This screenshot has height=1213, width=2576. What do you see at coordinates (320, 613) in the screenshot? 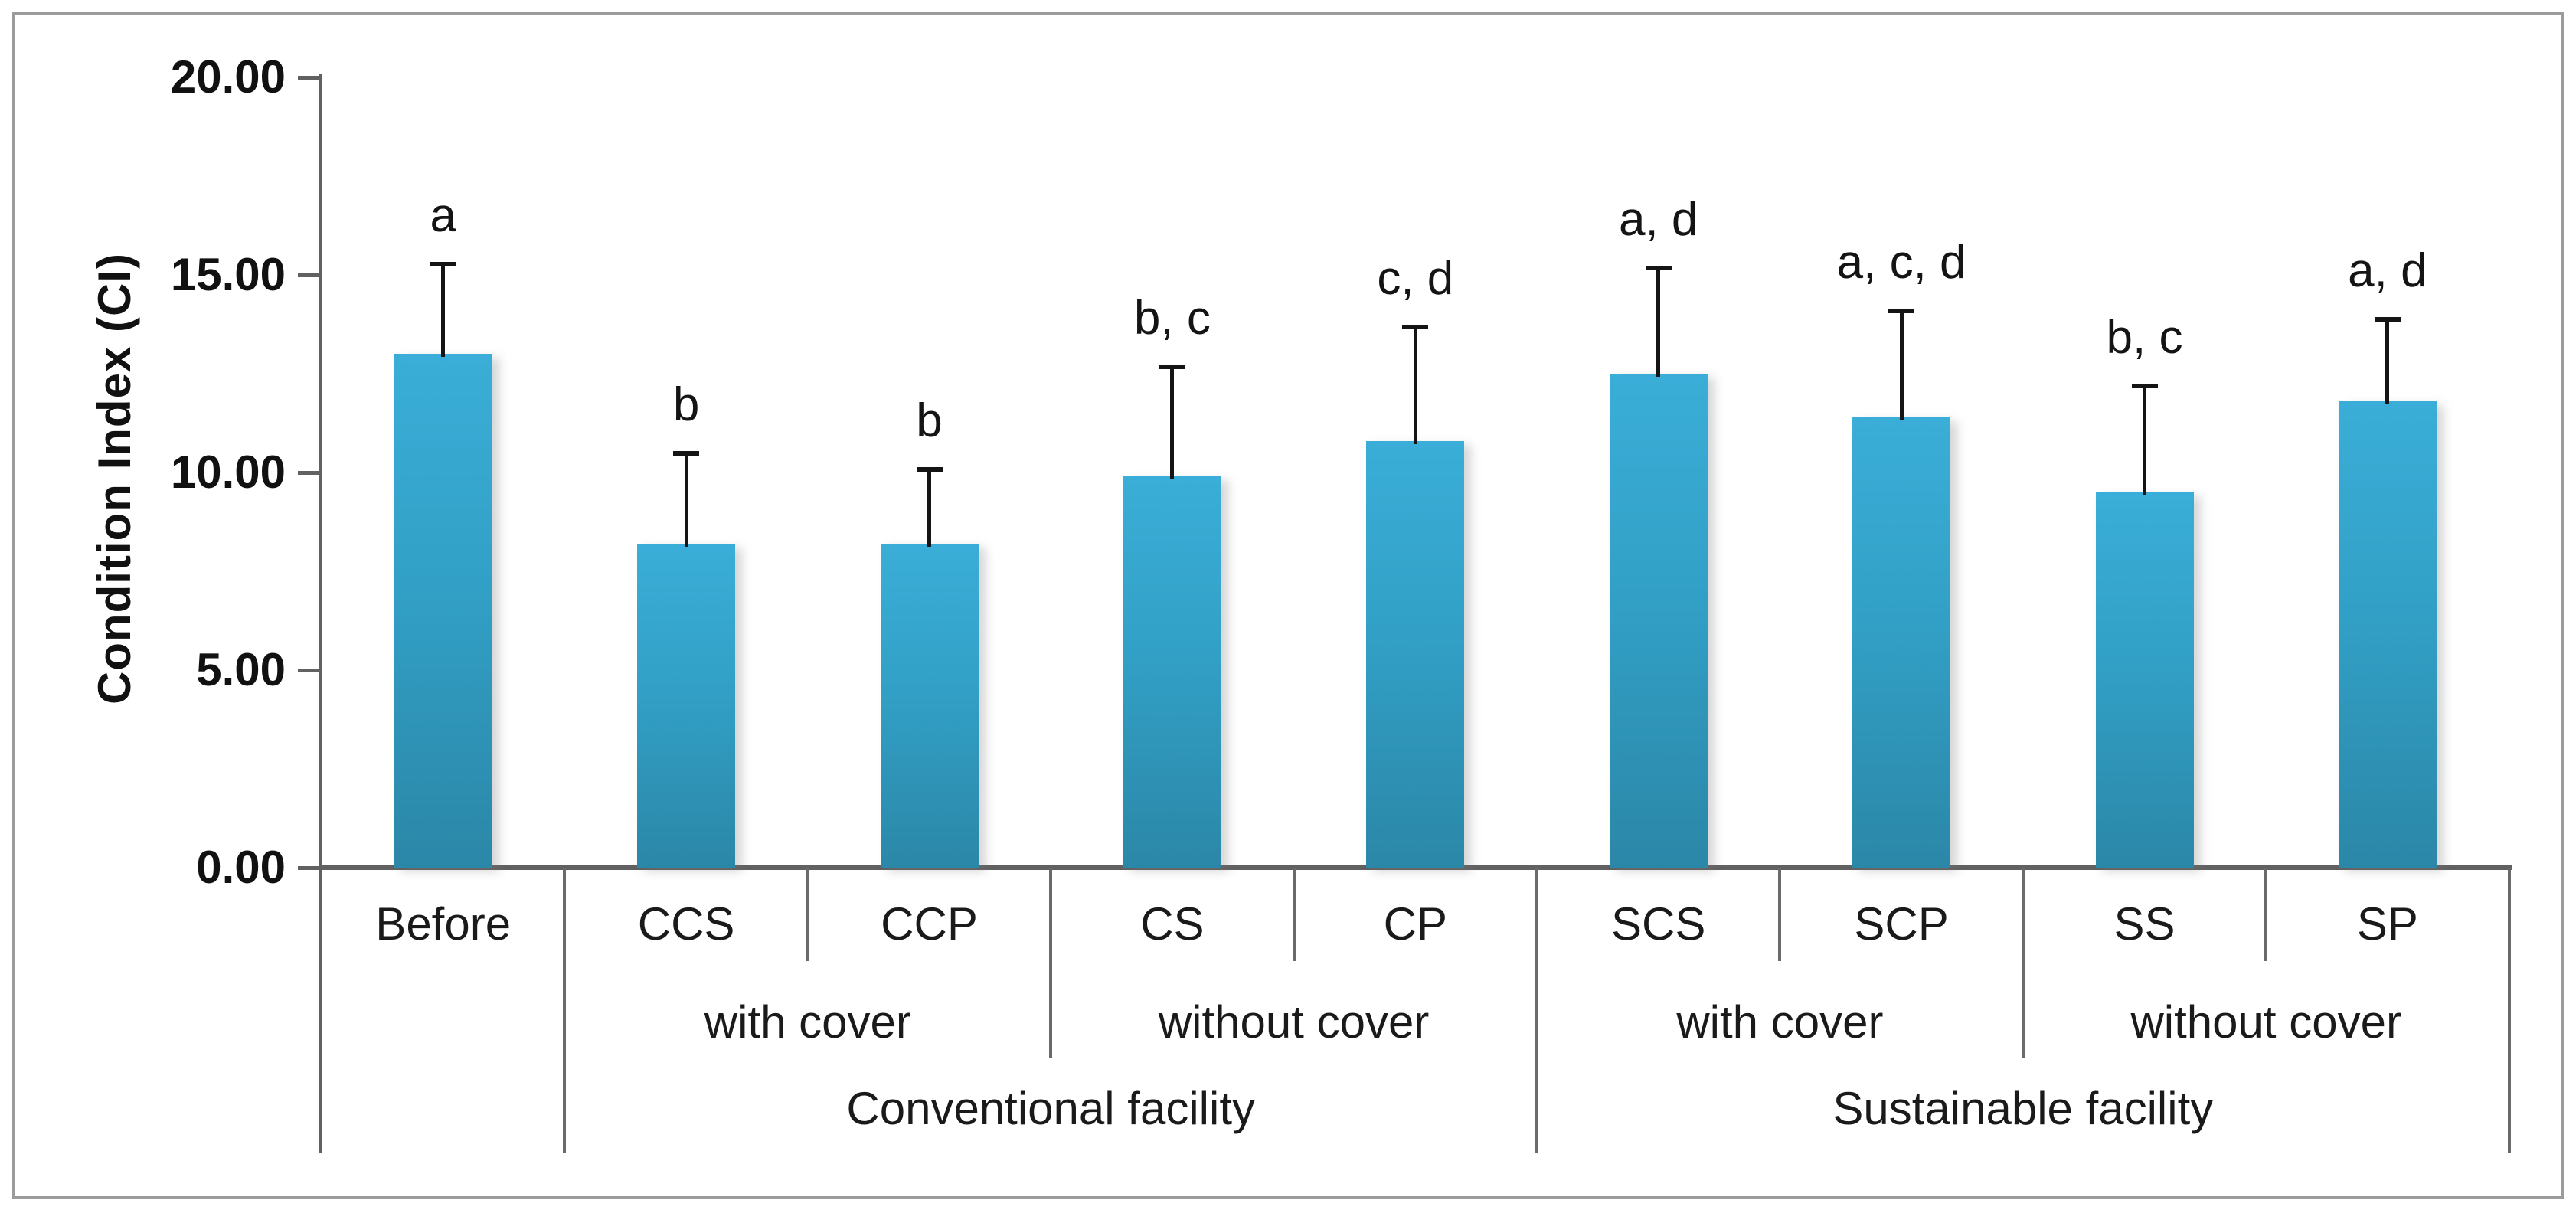
I see `y-axis-line` at bounding box center [320, 613].